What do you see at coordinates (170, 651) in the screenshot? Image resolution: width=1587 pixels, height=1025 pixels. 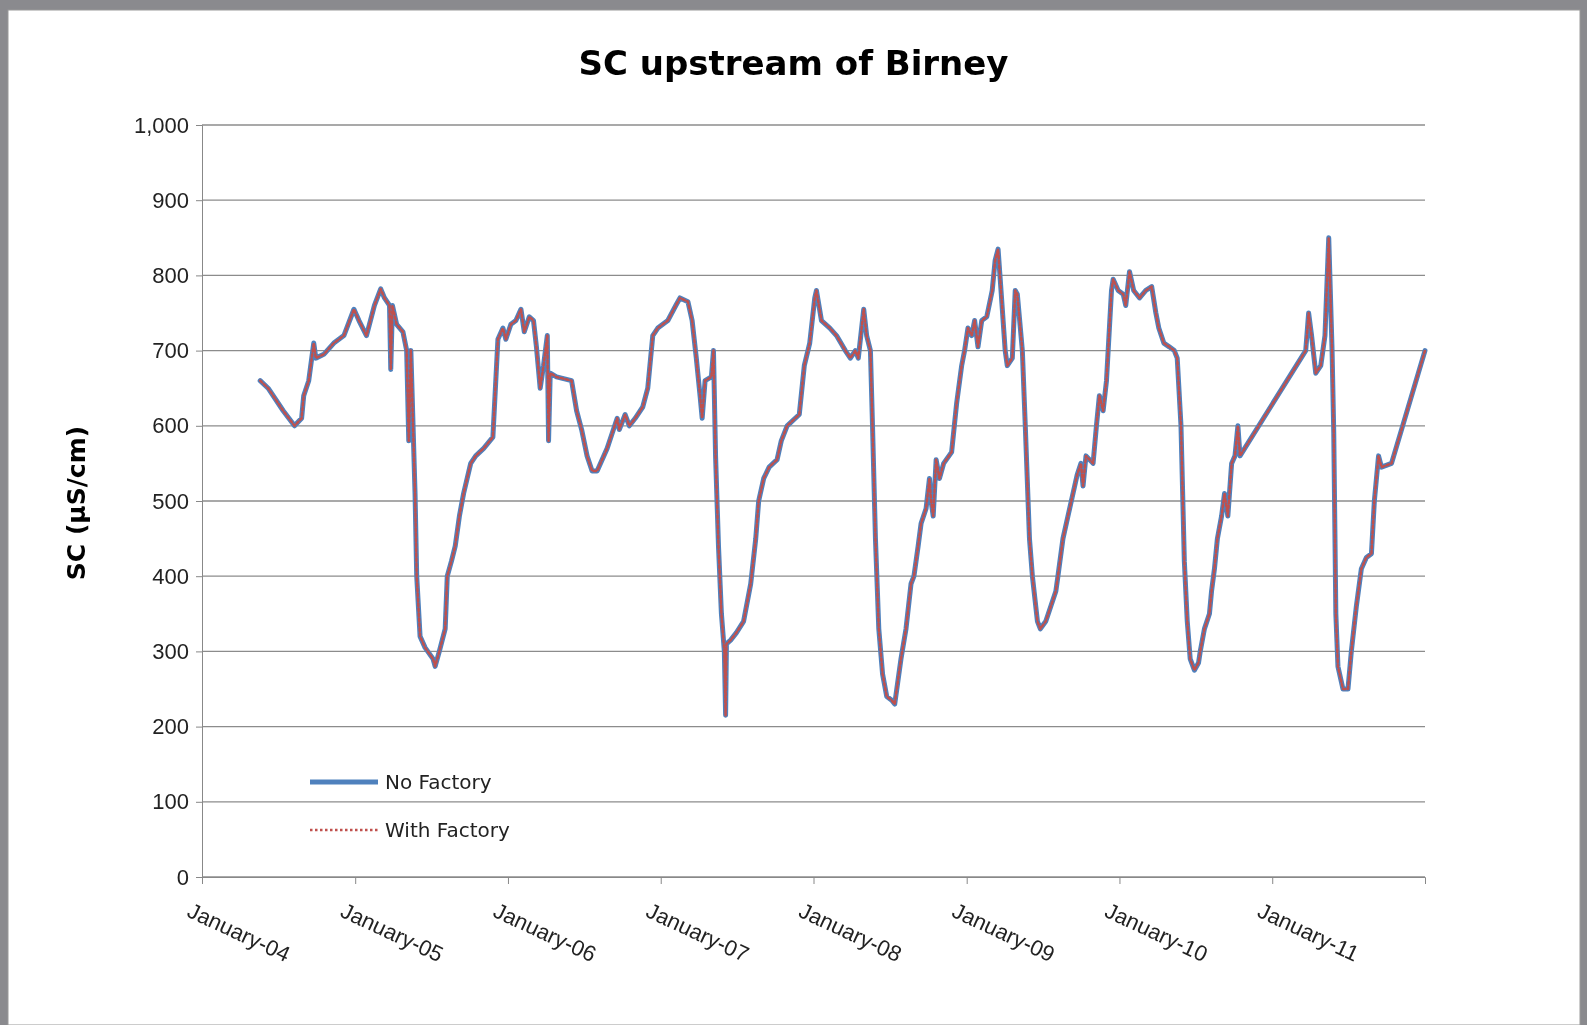 I see `y-tick-label: 300` at bounding box center [170, 651].